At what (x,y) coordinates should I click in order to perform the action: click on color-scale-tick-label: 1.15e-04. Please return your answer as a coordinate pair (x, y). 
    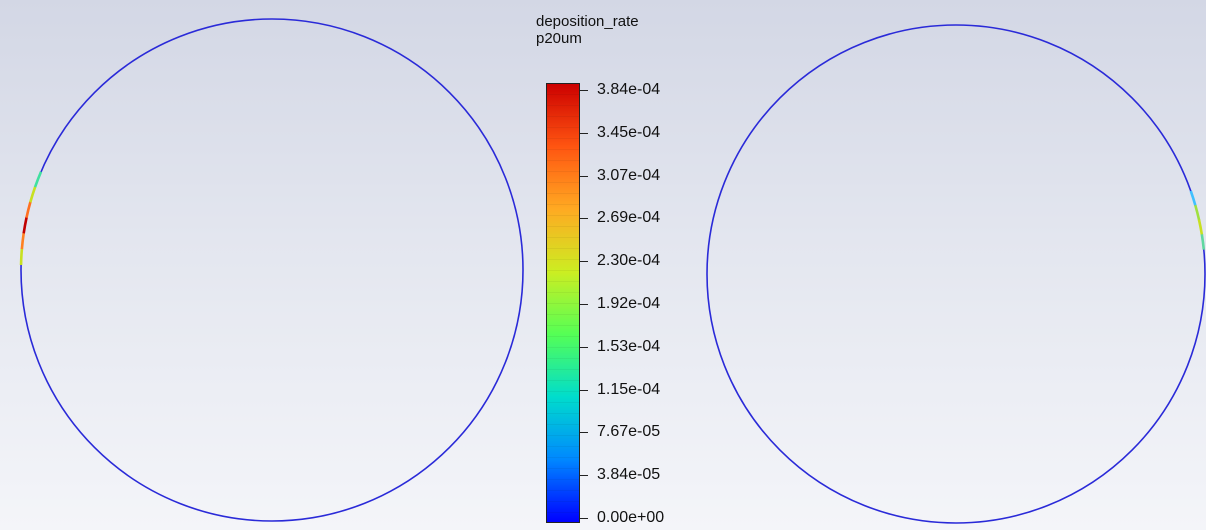
    Looking at the image, I should click on (629, 389).